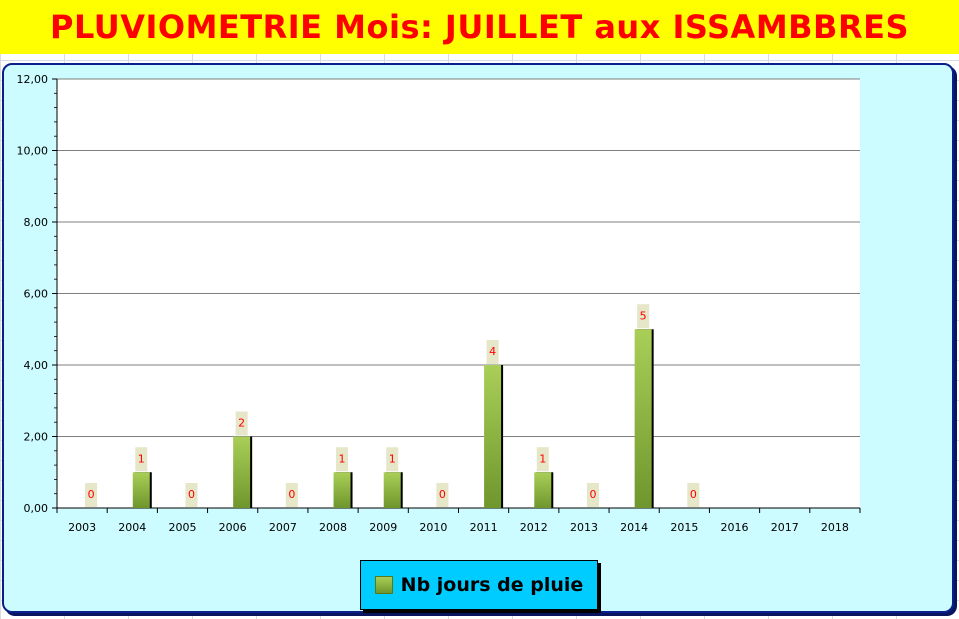 This screenshot has width=959, height=619. Describe the element at coordinates (283, 527) in the screenshot. I see `x-tick-label: 2007` at that location.